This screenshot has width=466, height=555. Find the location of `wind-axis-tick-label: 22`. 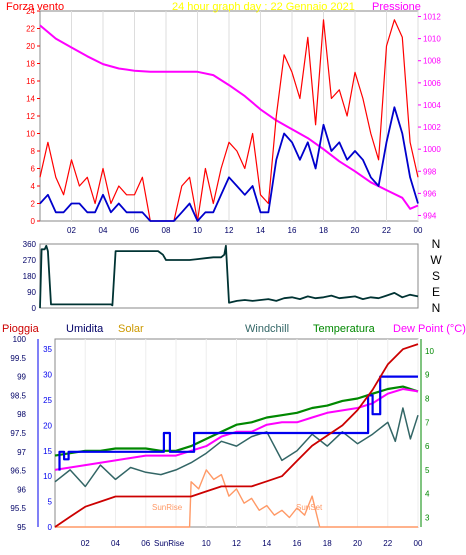

wind-axis-tick-label: 22 is located at coordinates (30, 29).